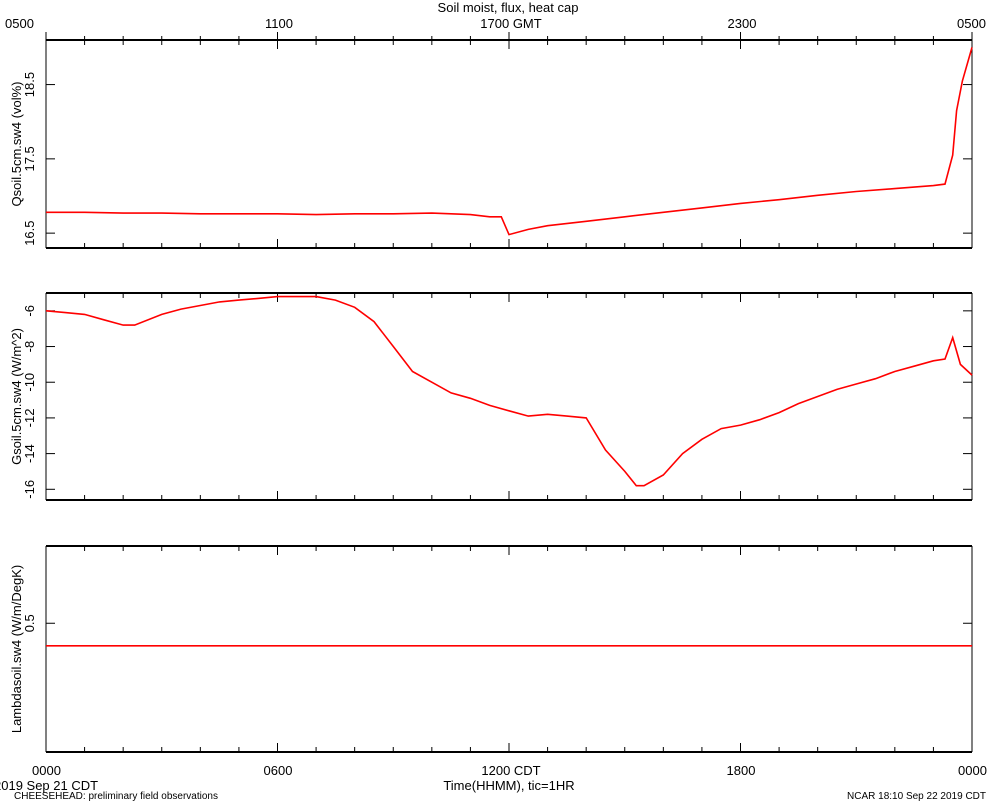  I want to click on panel-1-ytick-label-1: -14, so click(29, 453).